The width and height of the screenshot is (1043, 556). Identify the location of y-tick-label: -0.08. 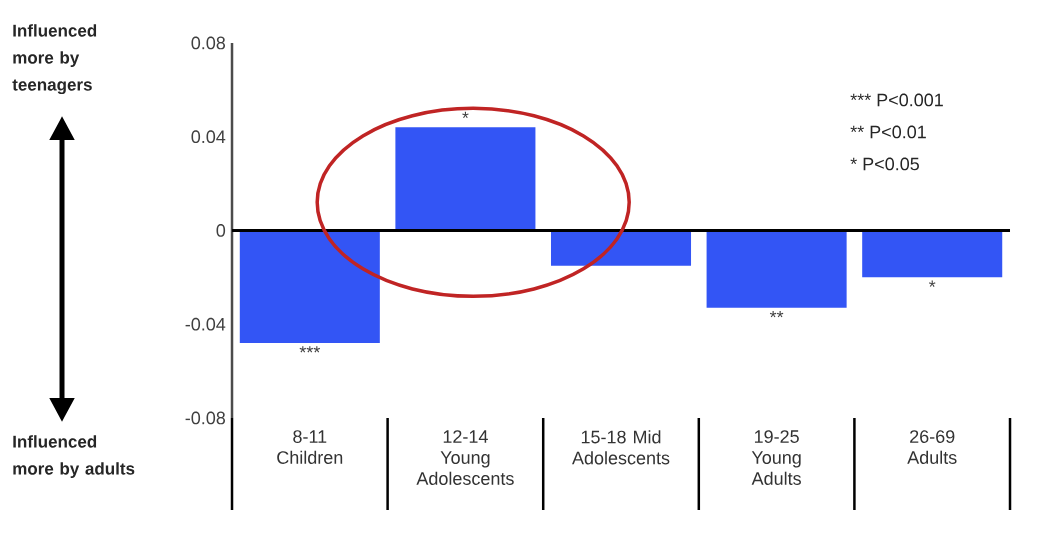
(205, 418).